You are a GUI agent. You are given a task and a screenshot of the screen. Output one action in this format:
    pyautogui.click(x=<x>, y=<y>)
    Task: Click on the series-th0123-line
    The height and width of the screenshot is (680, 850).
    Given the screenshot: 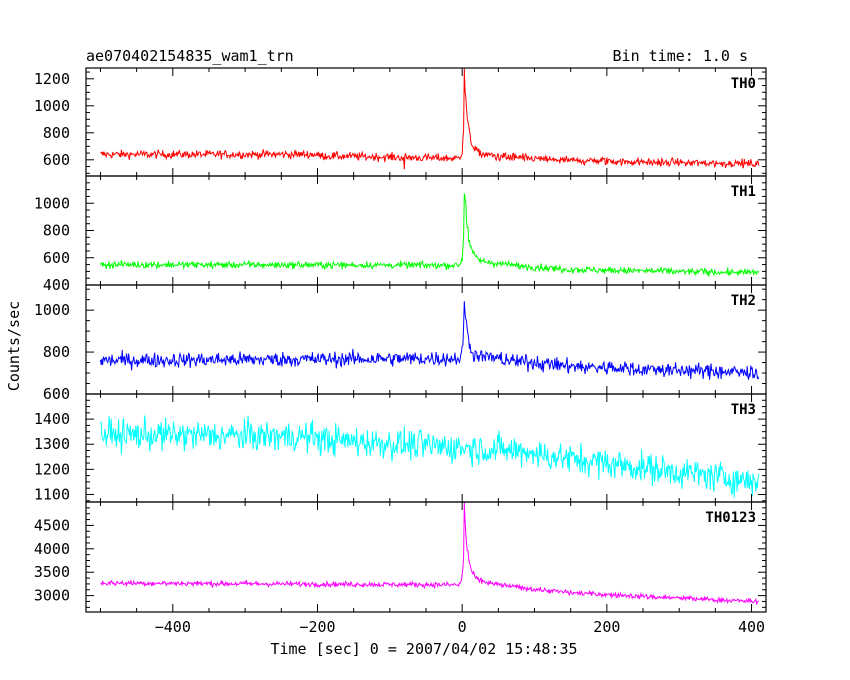 What is the action you would take?
    pyautogui.click(x=429, y=553)
    